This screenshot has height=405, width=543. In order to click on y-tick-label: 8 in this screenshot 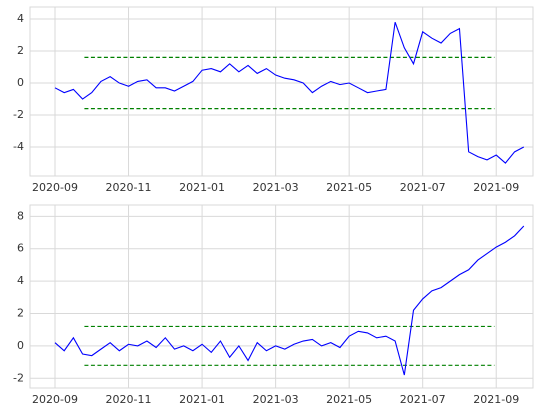, I will do `click(20, 215)`.